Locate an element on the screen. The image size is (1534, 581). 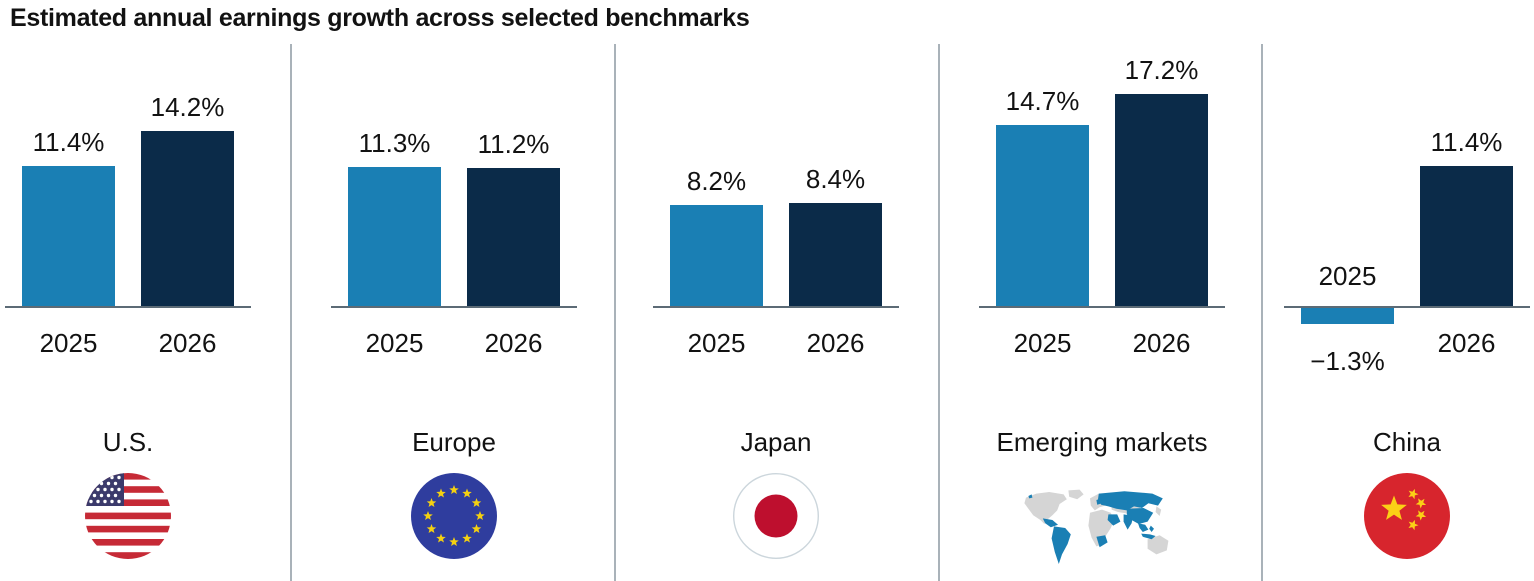
bar-chart-china: −1.3% 2025 11.4% 2026 is located at coordinates (1407, 210).